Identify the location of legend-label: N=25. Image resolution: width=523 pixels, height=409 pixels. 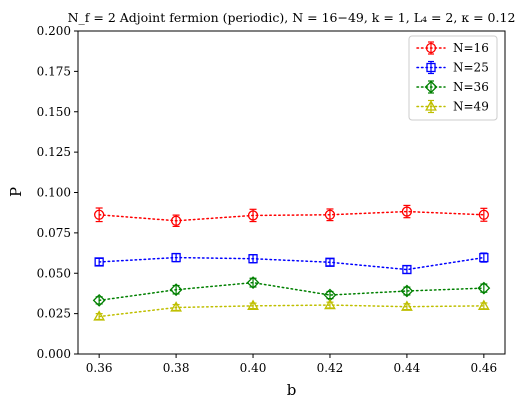
(471, 68).